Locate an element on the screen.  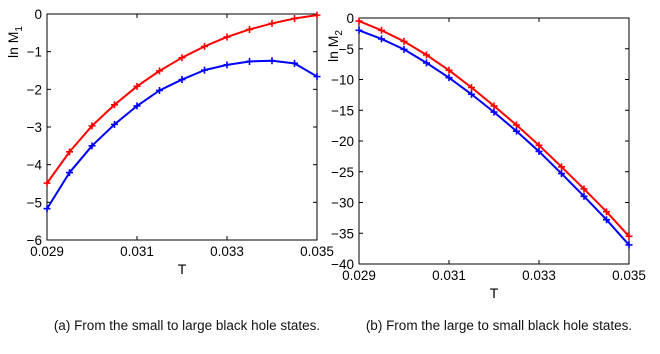
y-tick-label: −6 is located at coordinates (34, 240).